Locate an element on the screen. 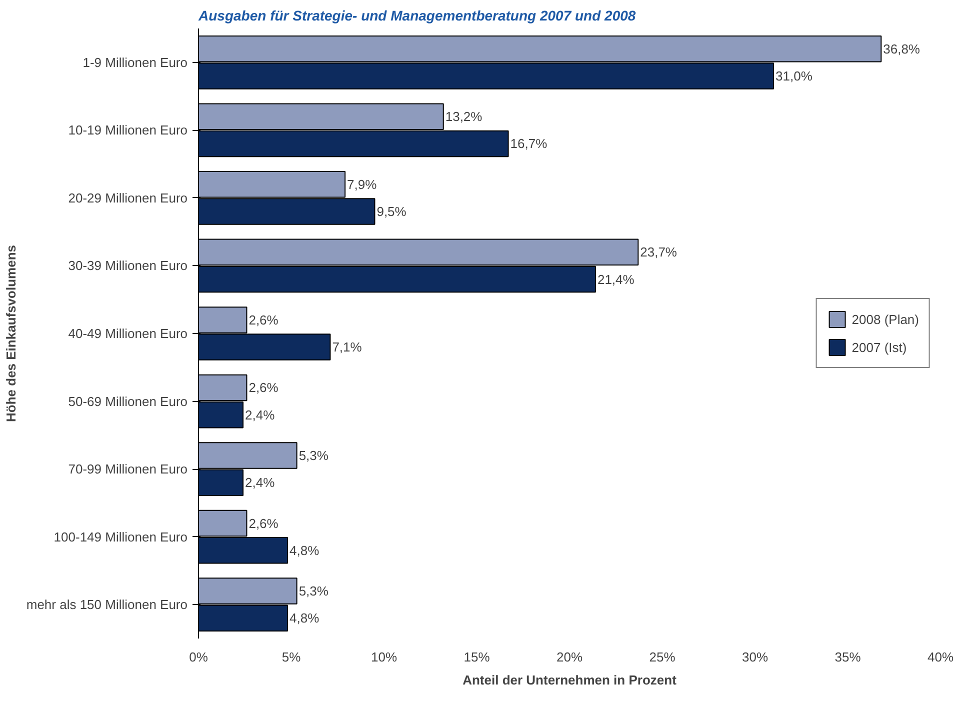 This screenshot has height=702, width=973. x-tick-label: 5% is located at coordinates (292, 657).